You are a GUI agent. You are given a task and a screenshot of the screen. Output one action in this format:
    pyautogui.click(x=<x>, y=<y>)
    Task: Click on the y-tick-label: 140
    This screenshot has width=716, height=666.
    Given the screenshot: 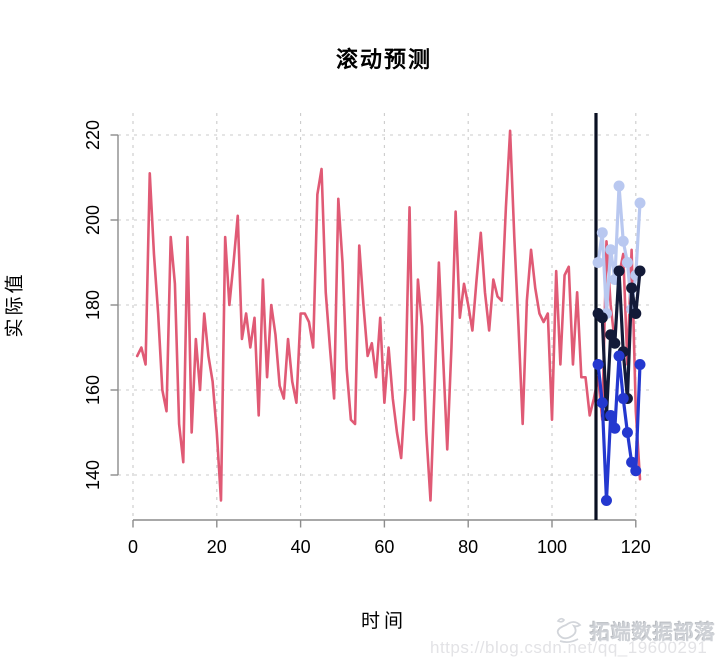 What is the action you would take?
    pyautogui.click(x=93, y=475)
    